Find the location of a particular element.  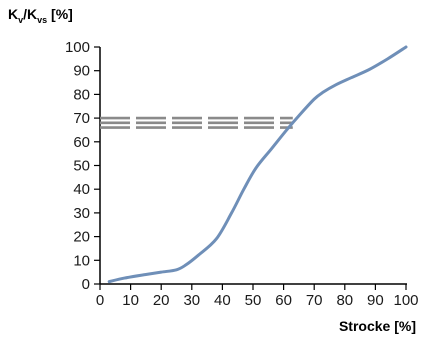

y-tick-label: 30 is located at coordinates (81, 213).